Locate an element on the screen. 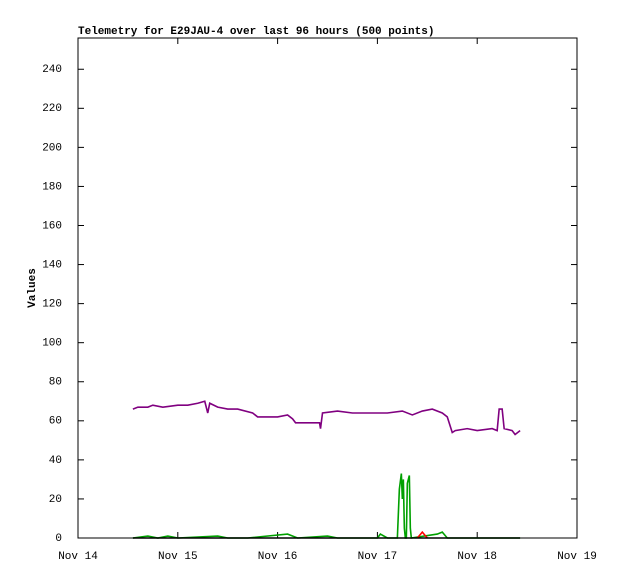  y-tick-label: 60 is located at coordinates (55, 422).